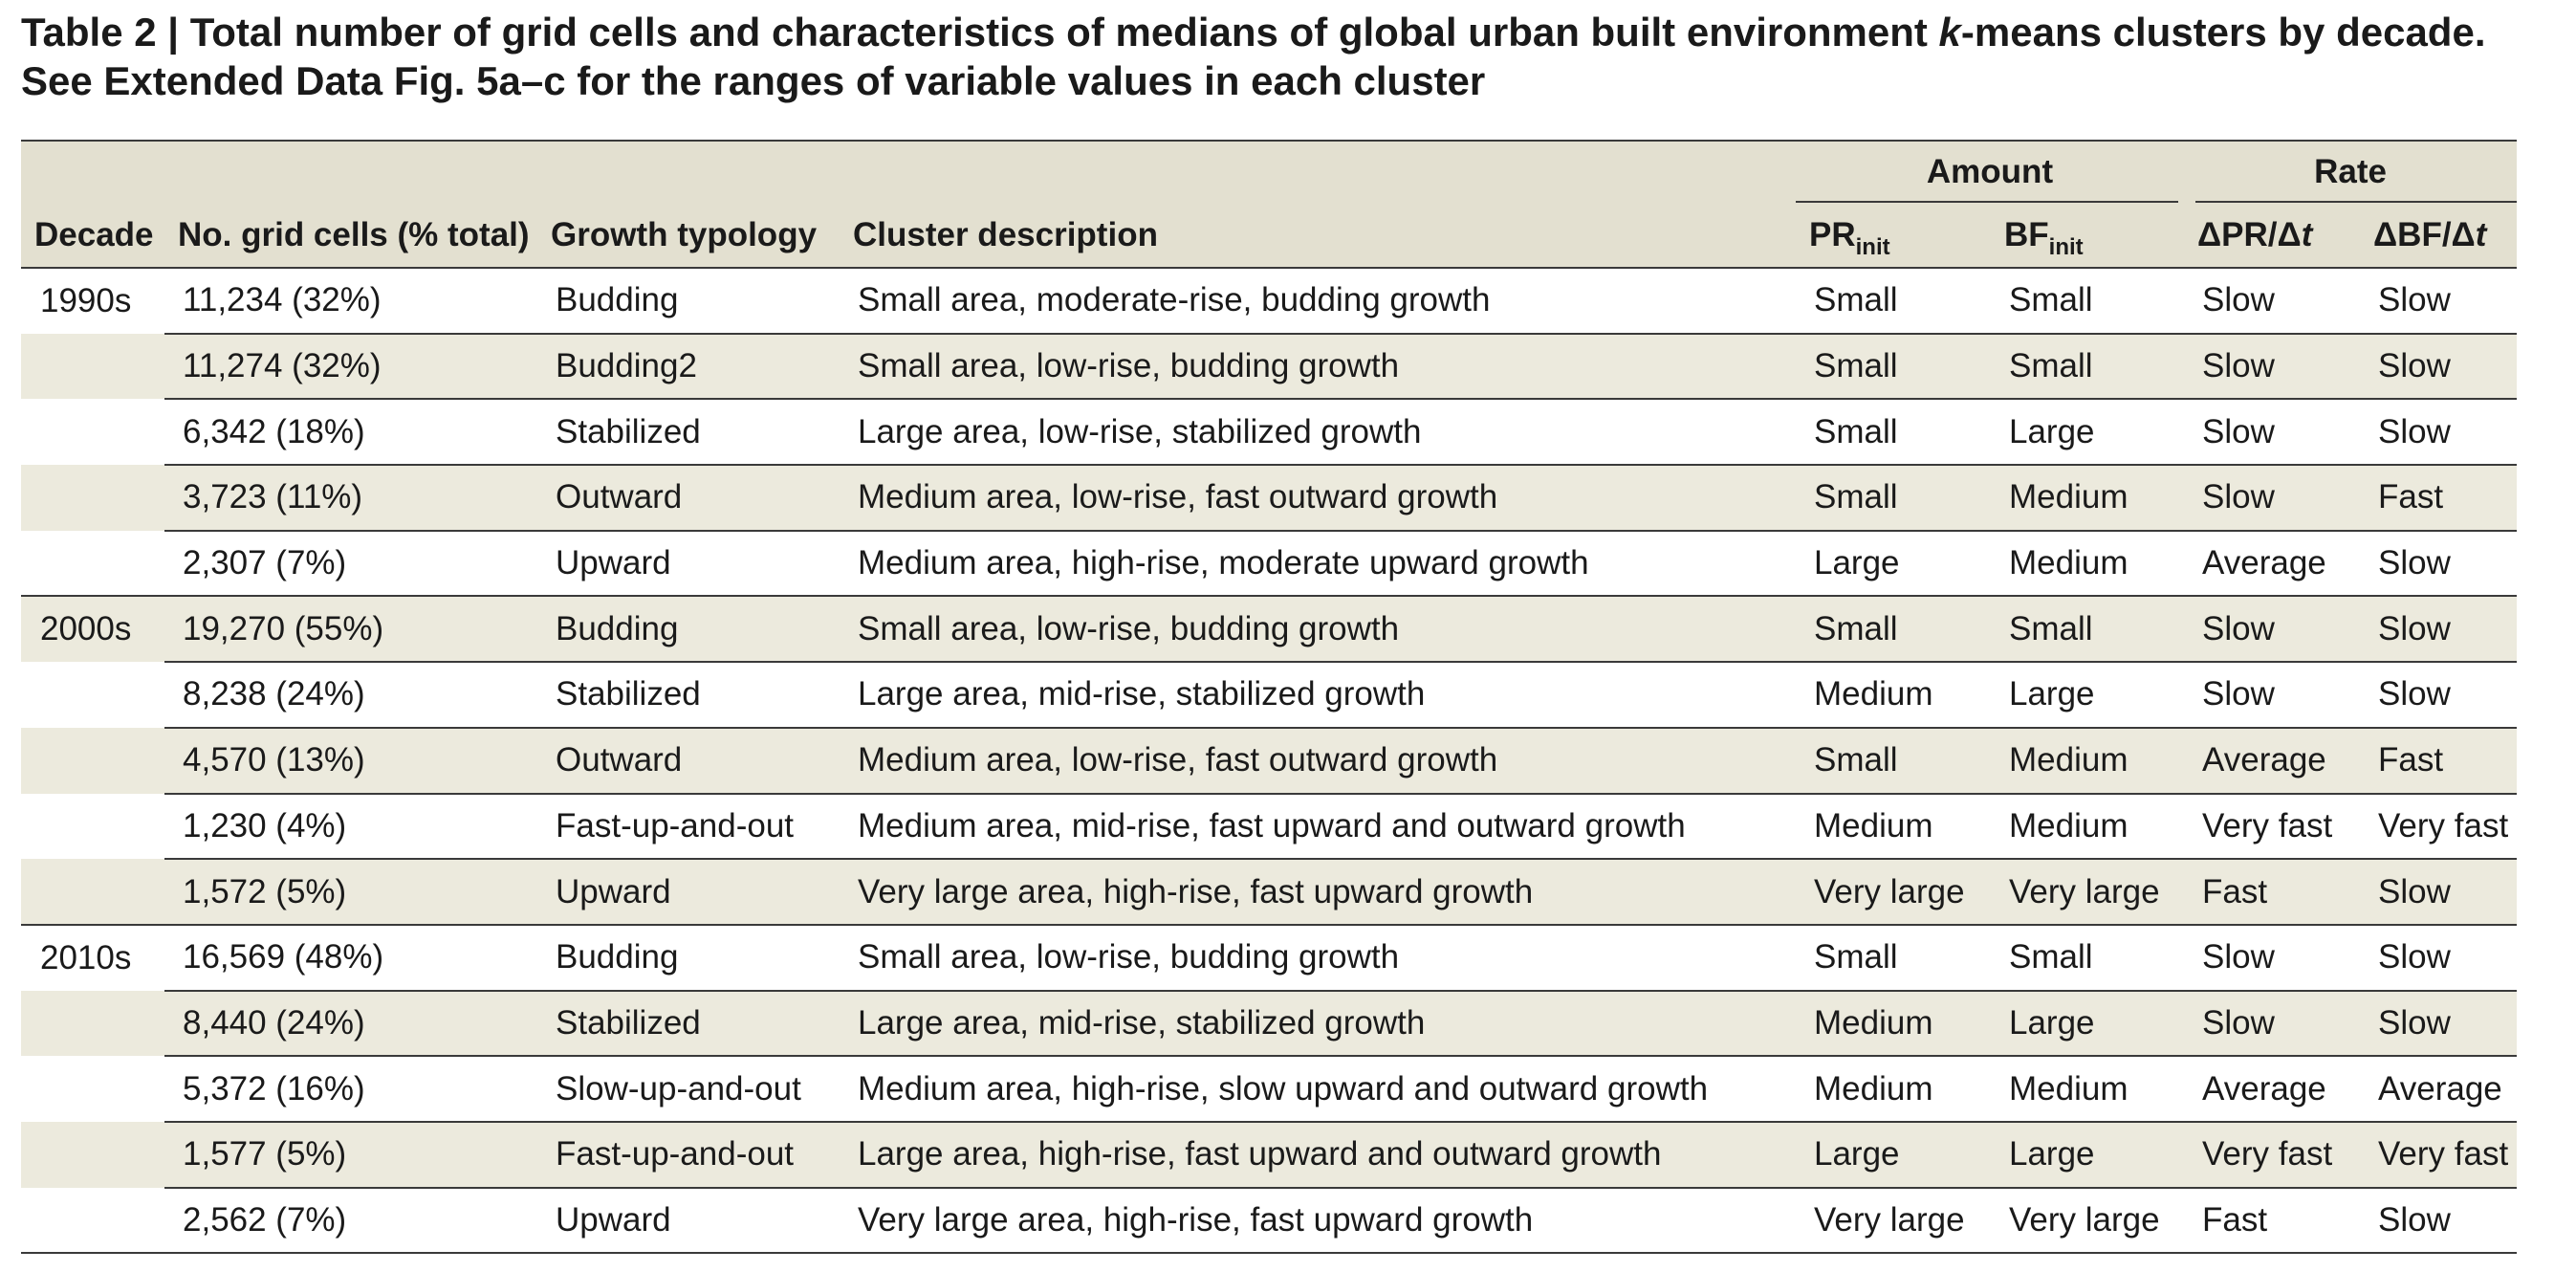 The width and height of the screenshot is (2576, 1272). I want to click on header-group-amount: Amount, so click(1990, 172).